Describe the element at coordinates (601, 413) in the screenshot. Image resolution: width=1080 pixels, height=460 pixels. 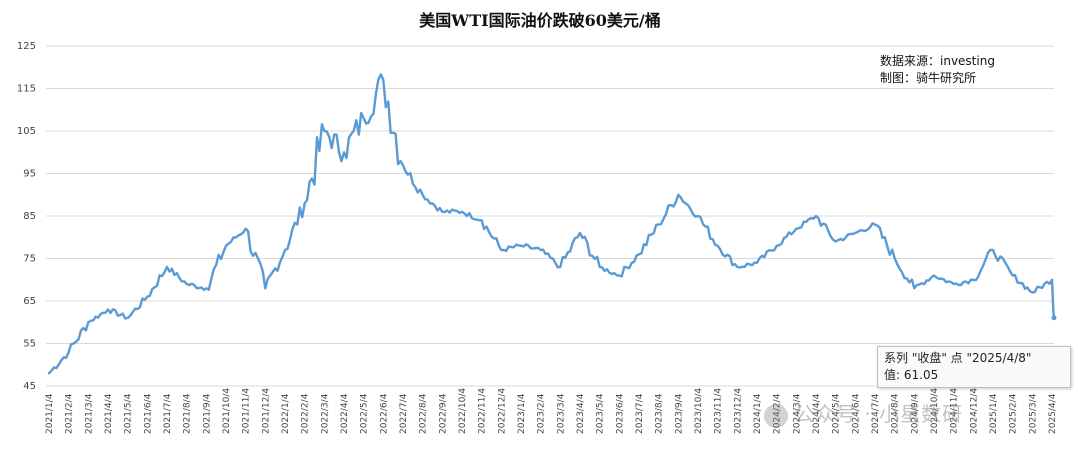
I see `x-tick-label: 2023/5/4` at that location.